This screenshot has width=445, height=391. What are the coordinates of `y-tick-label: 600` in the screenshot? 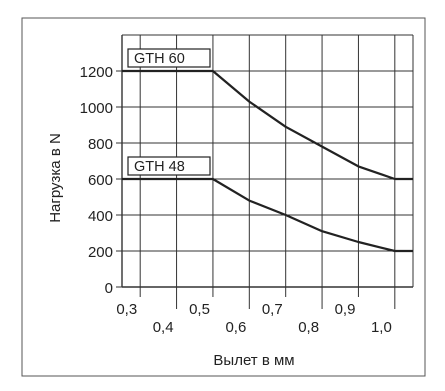 It's located at (100, 180).